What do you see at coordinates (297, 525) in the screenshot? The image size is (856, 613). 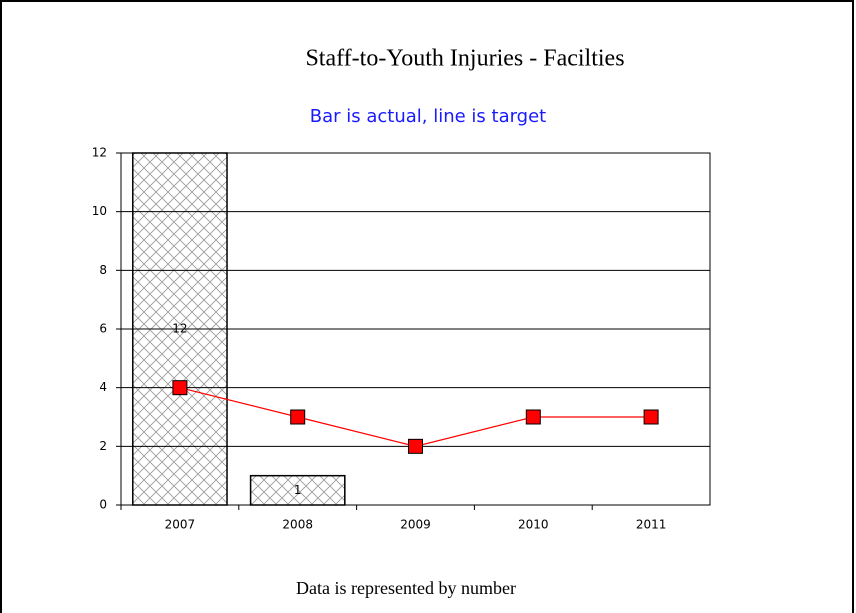 I see `x-tick-label: 2008` at bounding box center [297, 525].